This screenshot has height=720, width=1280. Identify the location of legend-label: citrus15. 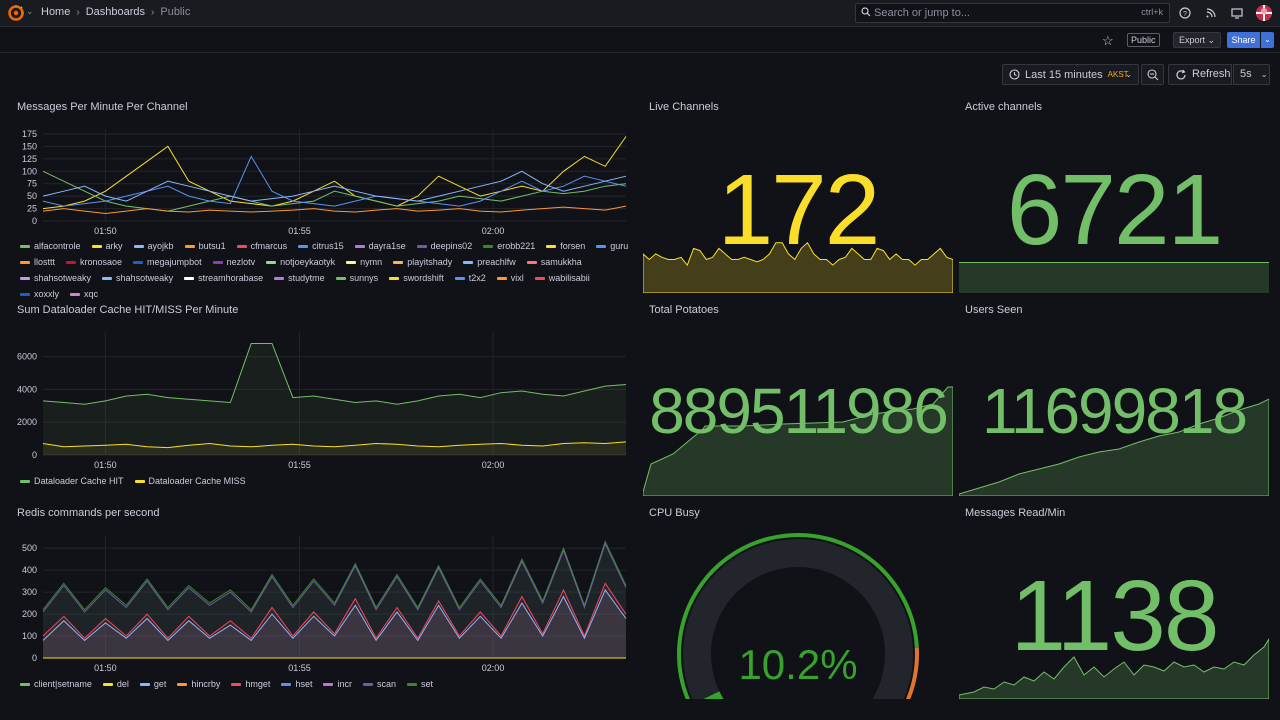
(328, 246).